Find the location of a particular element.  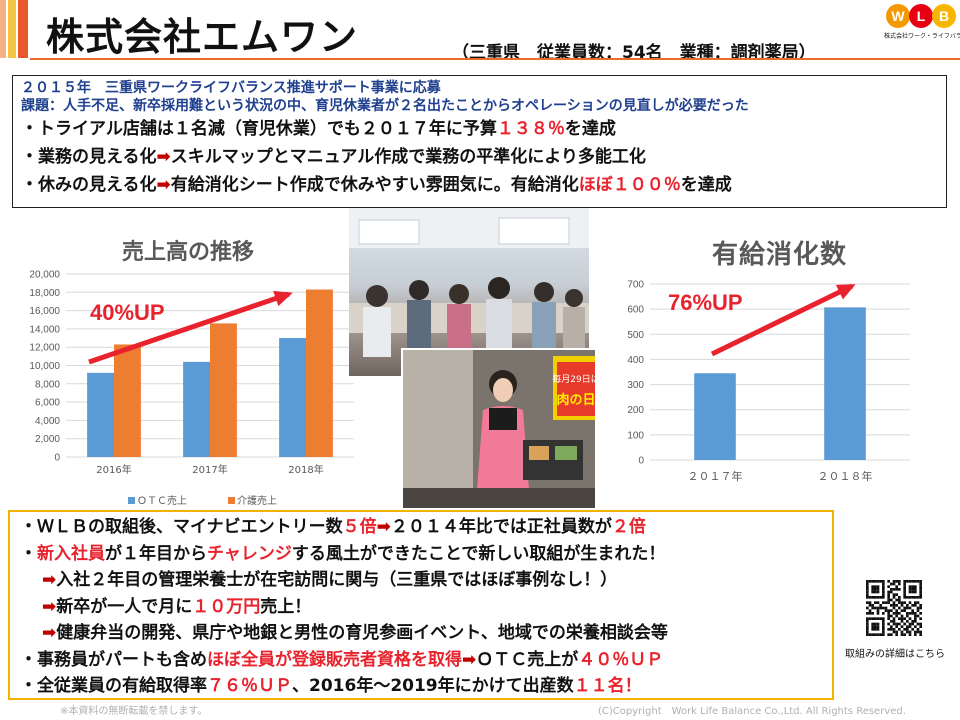

sign-text: 肉の日 is located at coordinates (575, 400).